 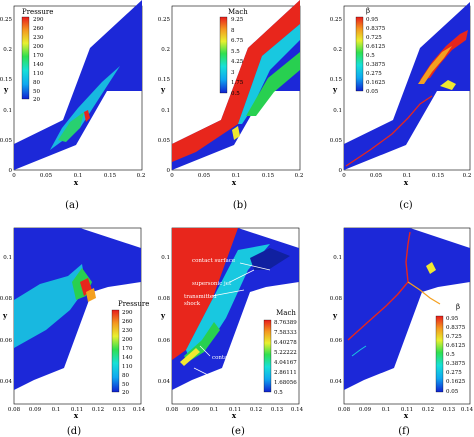 I want to click on x-axis-label-c: x, so click(x=406, y=182).